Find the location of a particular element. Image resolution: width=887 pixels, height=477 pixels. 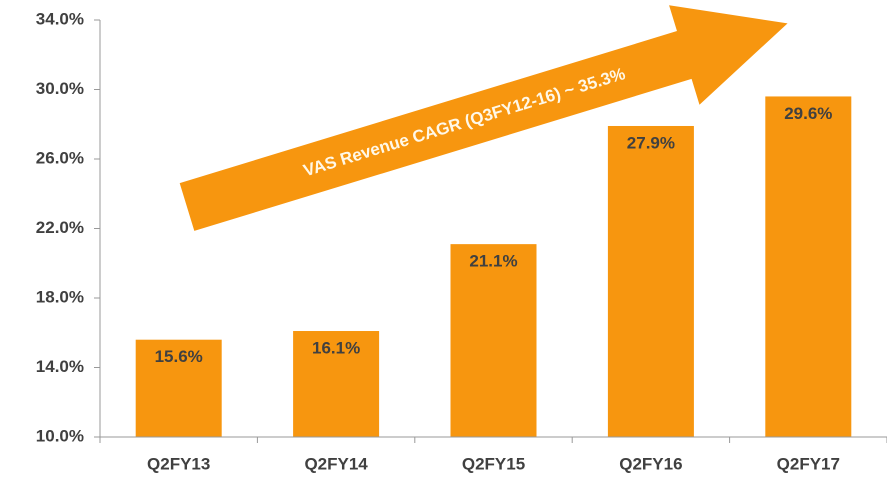

y-tick-label: 10.0% is located at coordinates (60, 435).